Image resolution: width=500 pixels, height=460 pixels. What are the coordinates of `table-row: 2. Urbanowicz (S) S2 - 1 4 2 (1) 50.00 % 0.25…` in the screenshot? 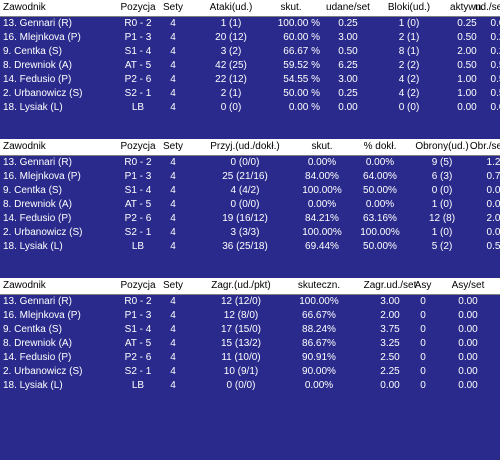 It's located at (250, 94).